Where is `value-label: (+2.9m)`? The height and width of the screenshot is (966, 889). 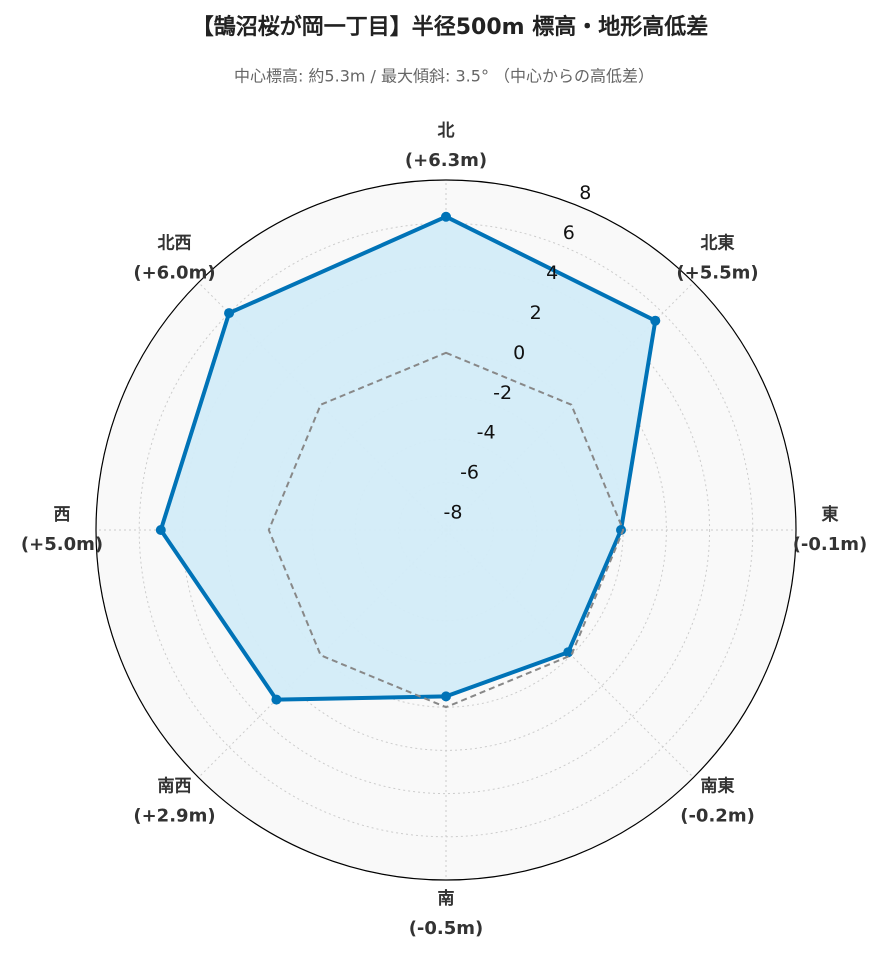 value-label: (+2.9m) is located at coordinates (174, 816).